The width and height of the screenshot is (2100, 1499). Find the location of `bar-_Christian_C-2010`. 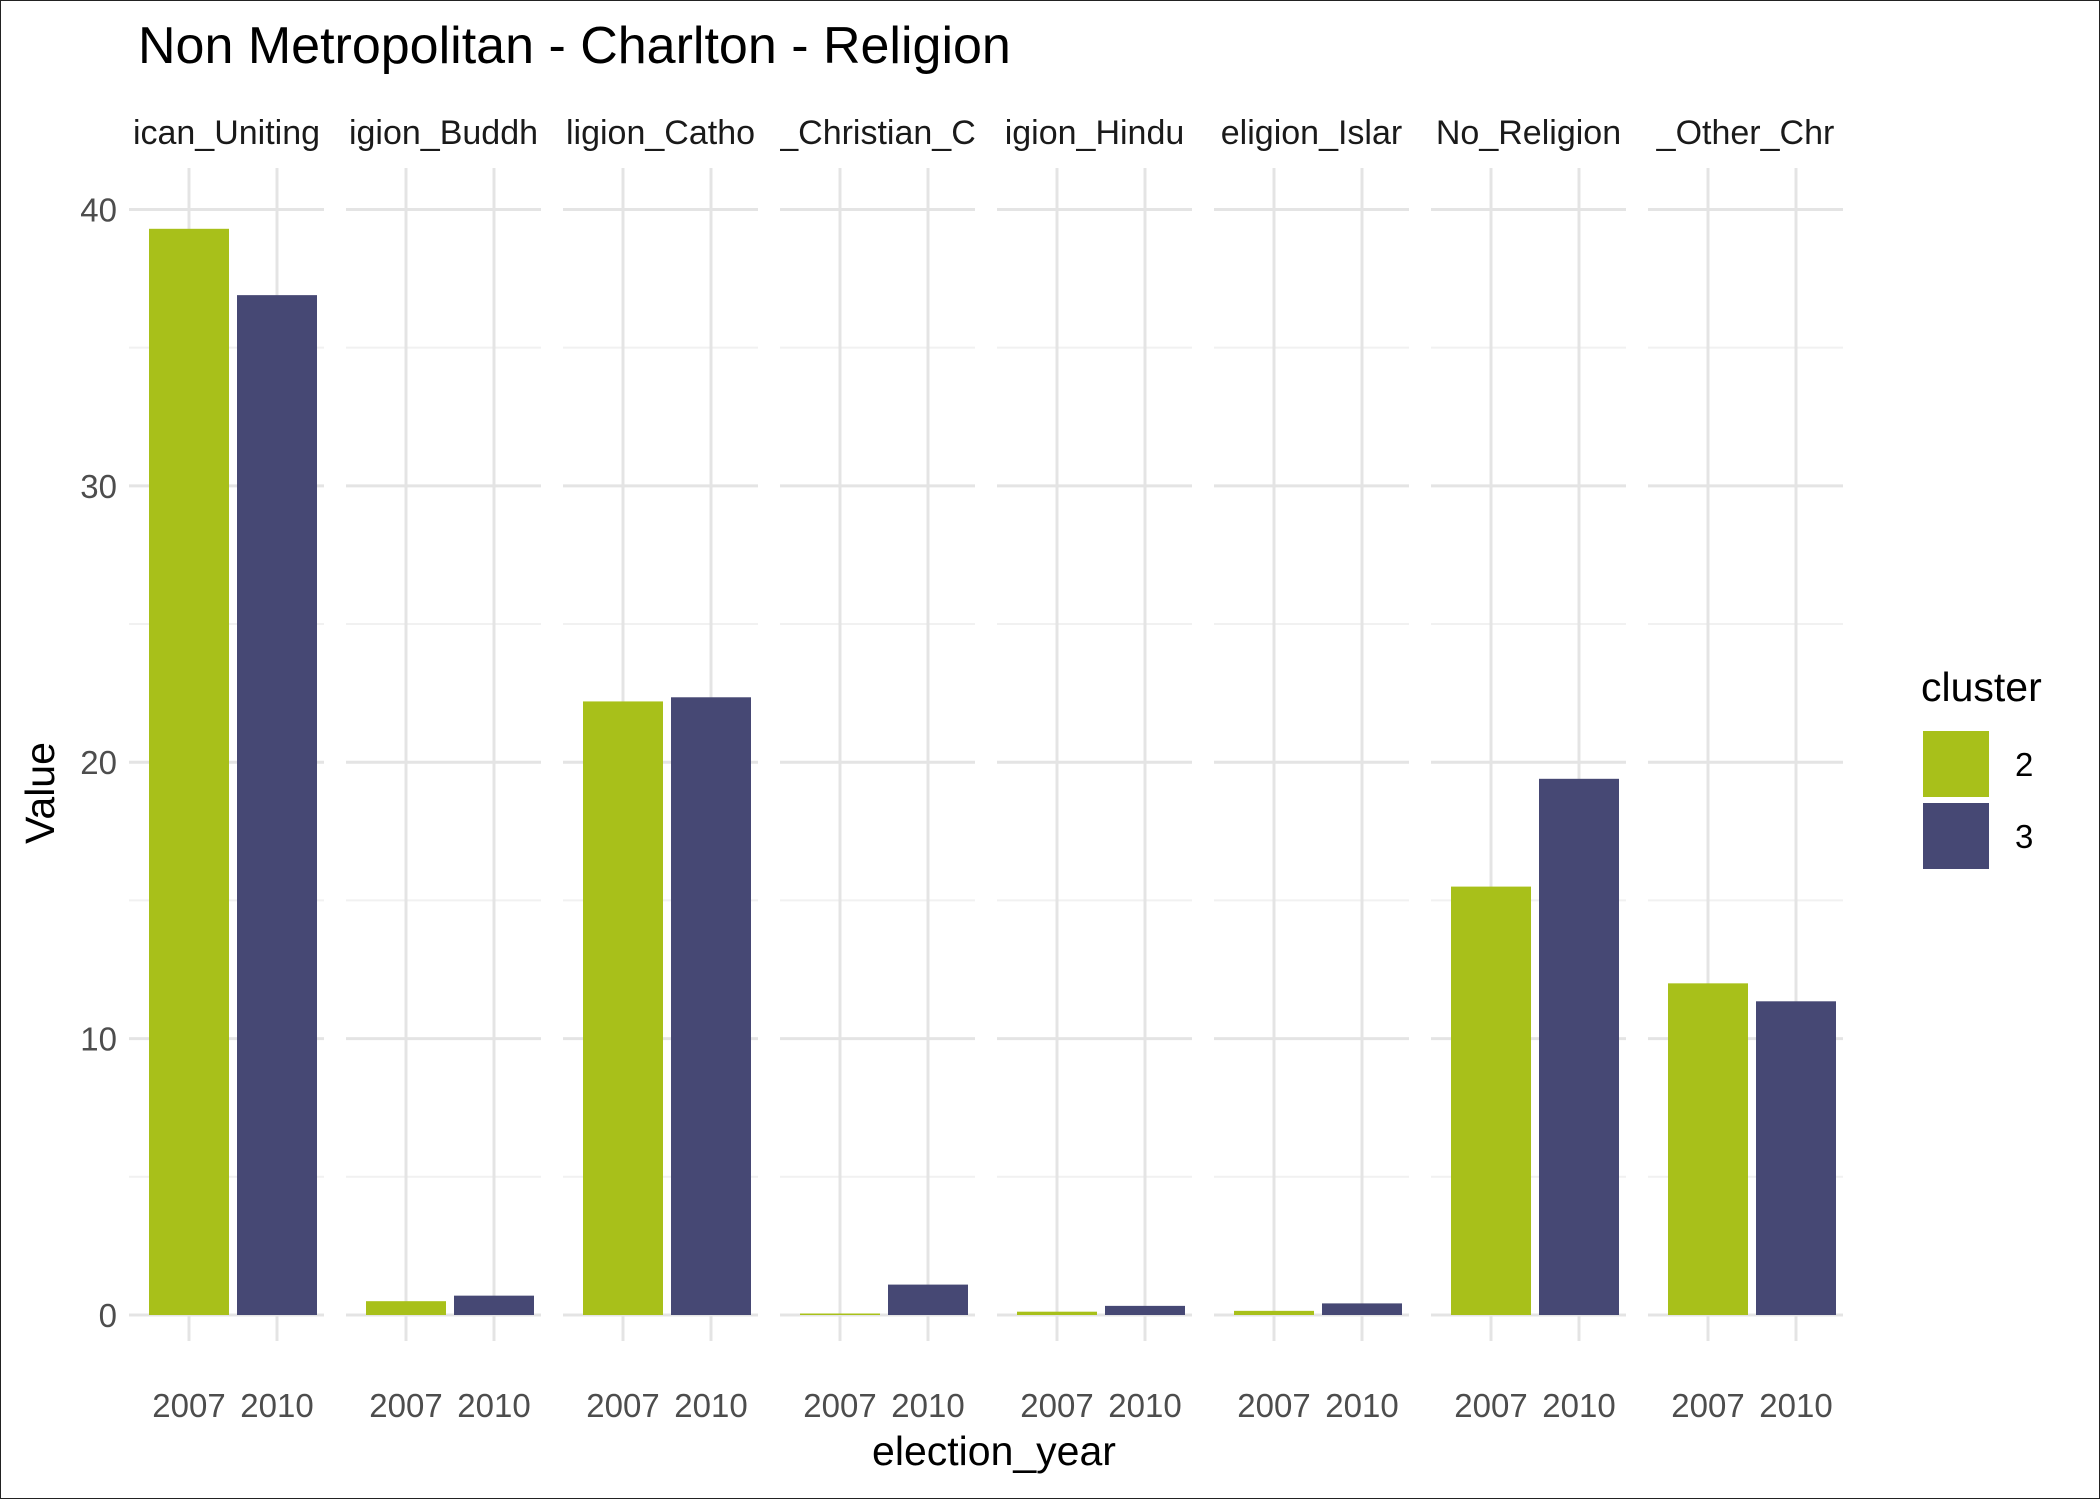

bar-_Christian_C-2010 is located at coordinates (928, 1299).